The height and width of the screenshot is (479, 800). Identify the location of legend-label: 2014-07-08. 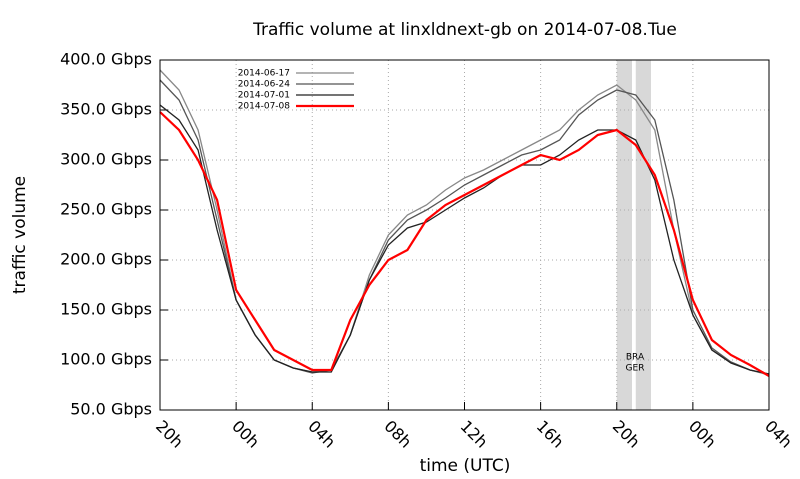
(264, 107).